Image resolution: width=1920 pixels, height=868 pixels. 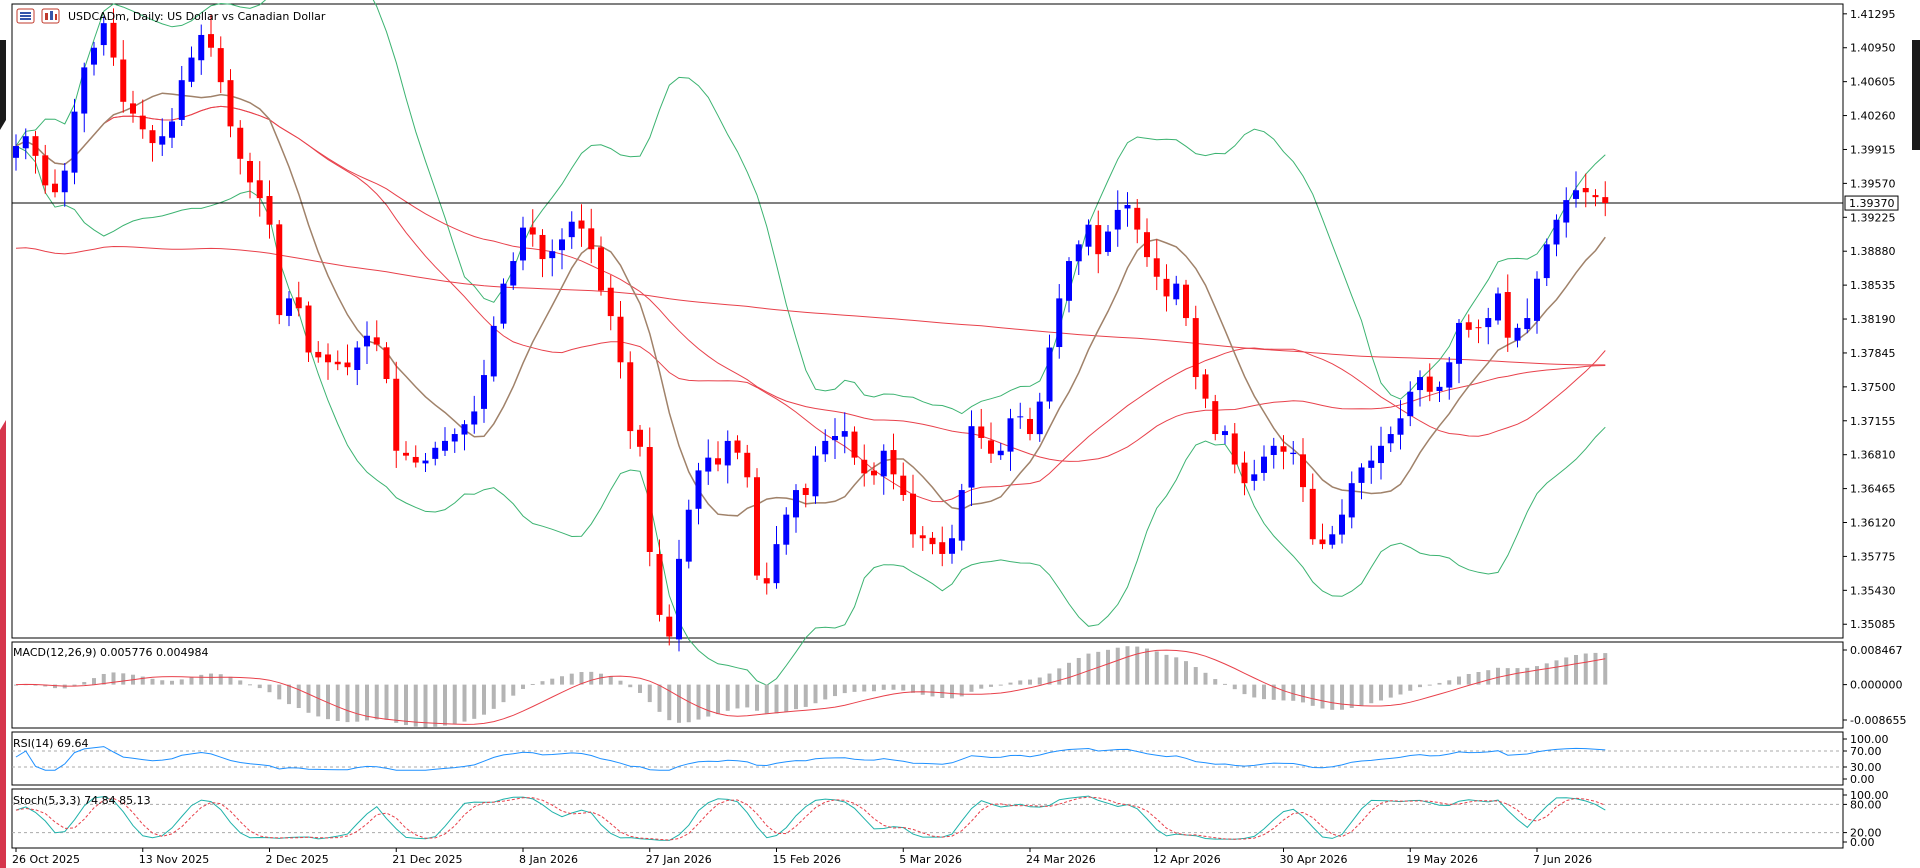 I want to click on chart-type-icon, so click(x=50, y=16).